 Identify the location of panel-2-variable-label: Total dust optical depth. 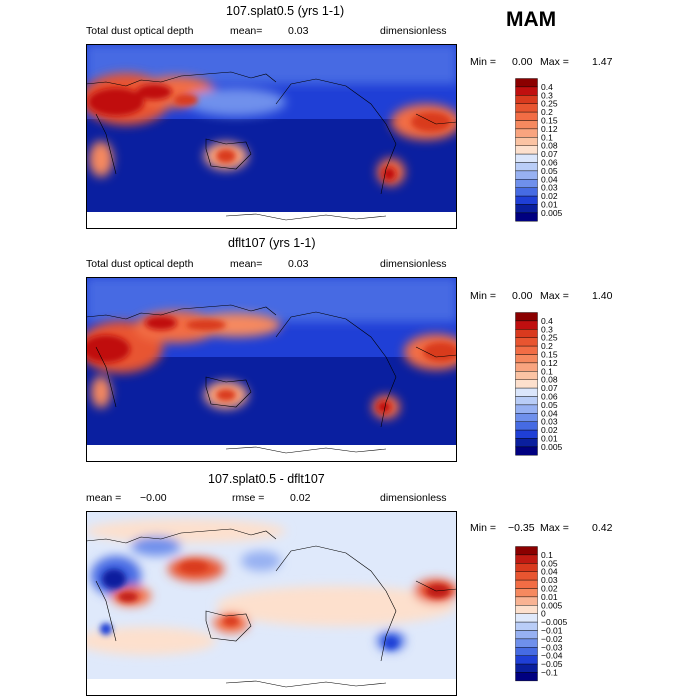
(140, 264).